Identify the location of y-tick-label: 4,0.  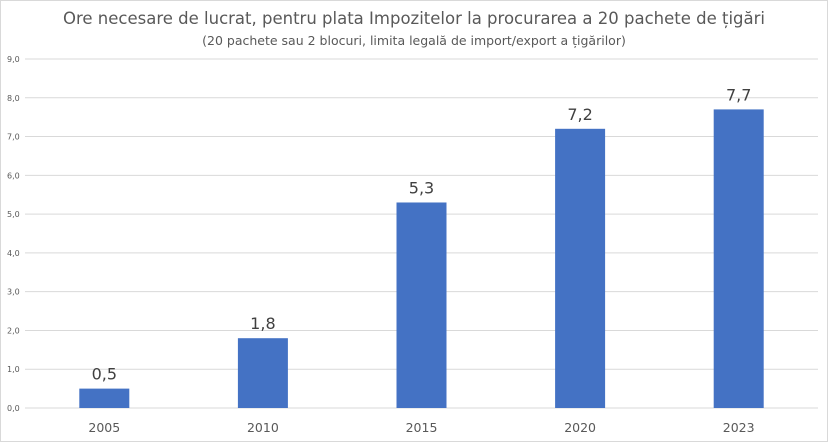
(13, 253).